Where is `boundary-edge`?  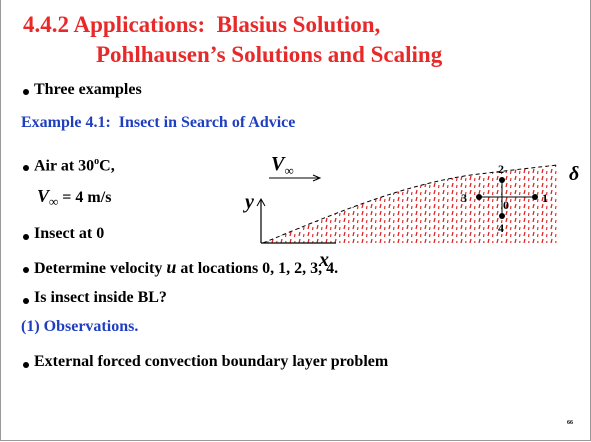
boundary-edge is located at coordinates (410, 204).